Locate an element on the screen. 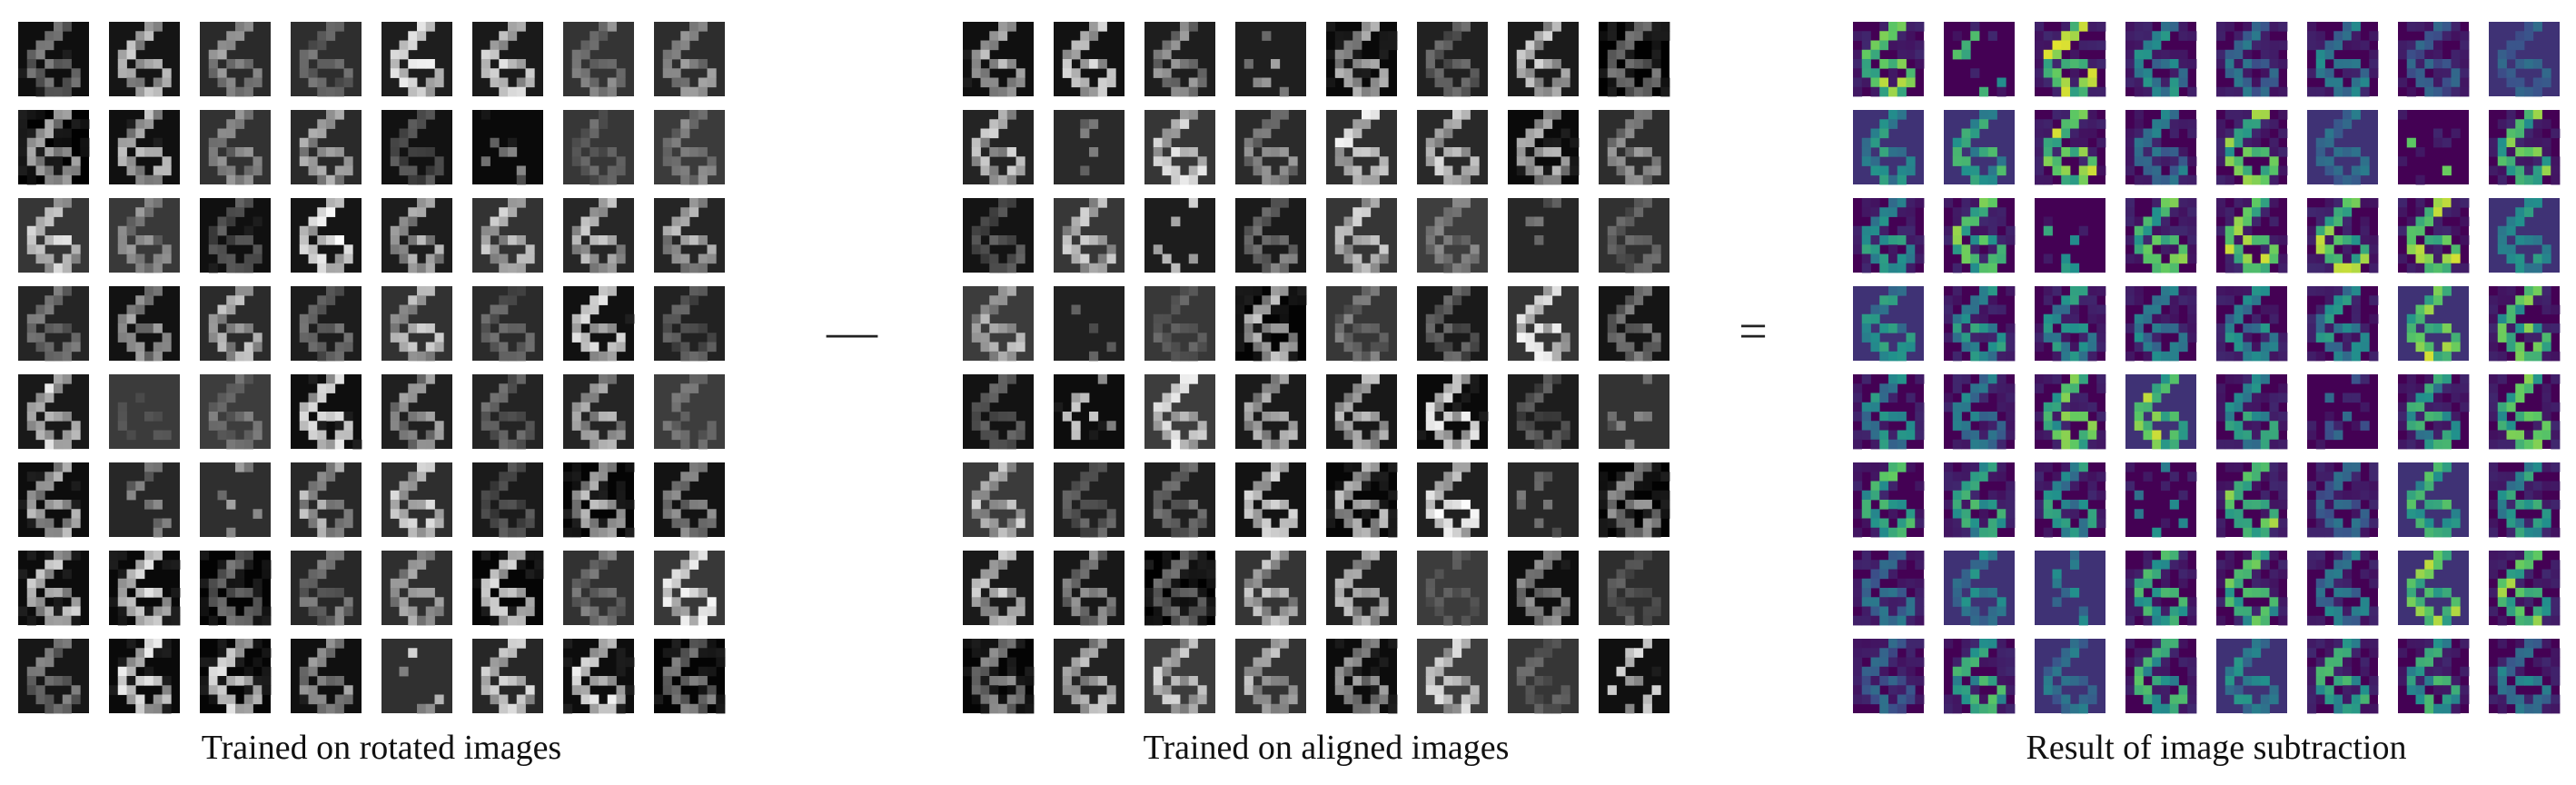 The width and height of the screenshot is (2576, 785). caption-rotated: Trained on rotated images is located at coordinates (381, 748).